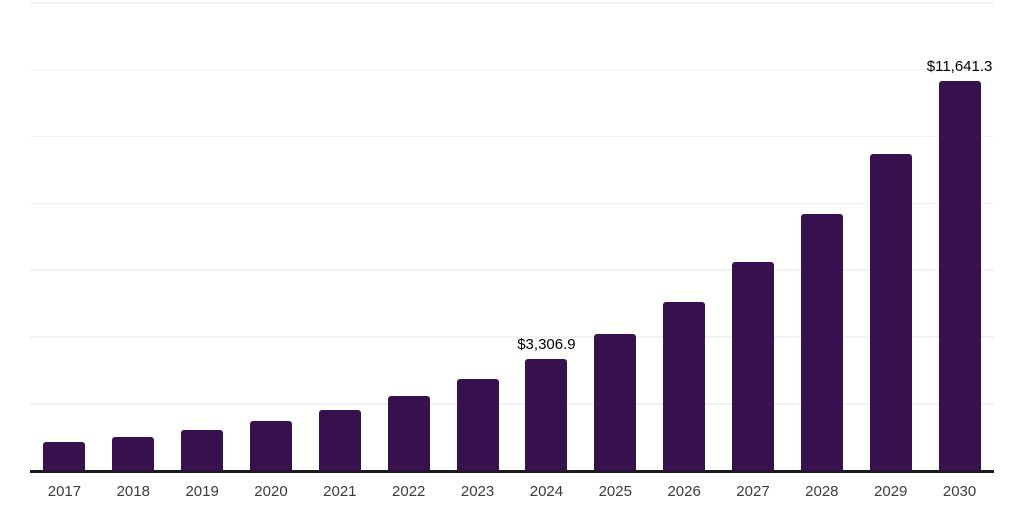 This screenshot has width=1024, height=512. I want to click on x-tick-label-2024: 2024, so click(546, 491).